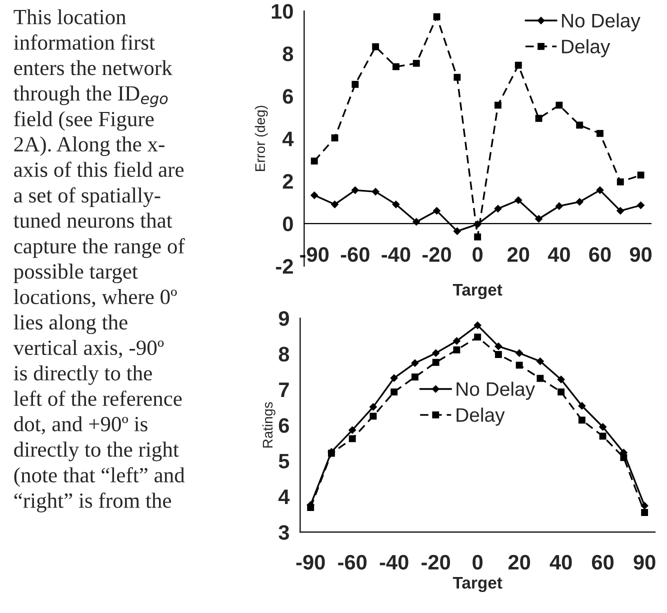 Image resolution: width=667 pixels, height=613 pixels. Describe the element at coordinates (310, 562) in the screenshot. I see `x-tick-label: -90` at that location.